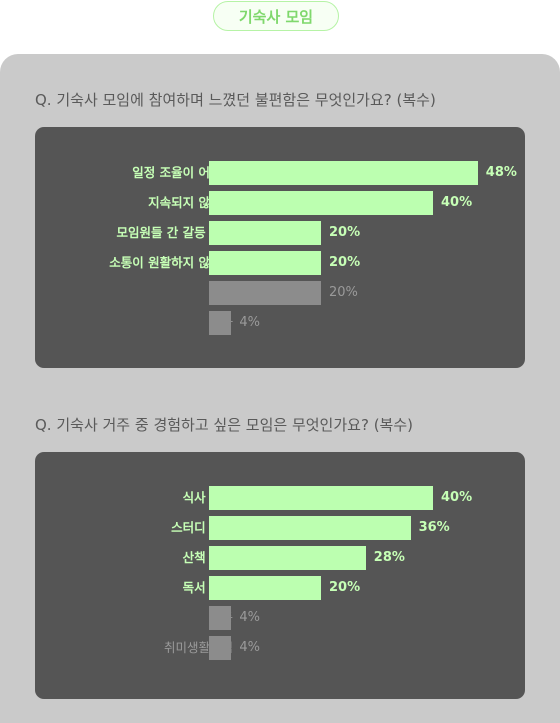 The height and width of the screenshot is (723, 560). What do you see at coordinates (280, 323) in the screenshot?
I see `bar-row: 기타4%` at bounding box center [280, 323].